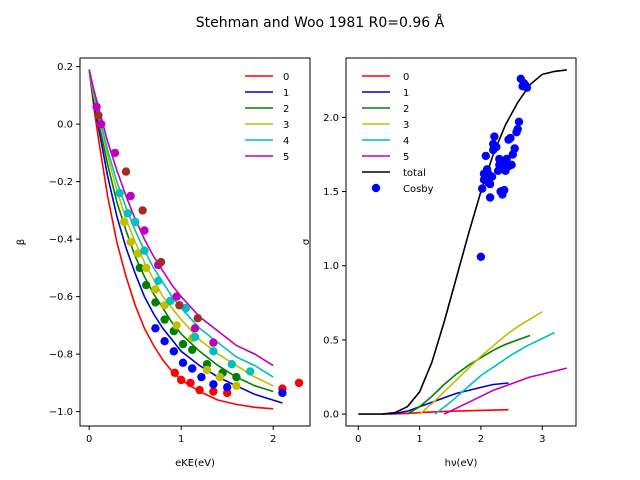  I want to click on legend: 0 1 2 3 4 5 total Cosby, so click(398, 133).